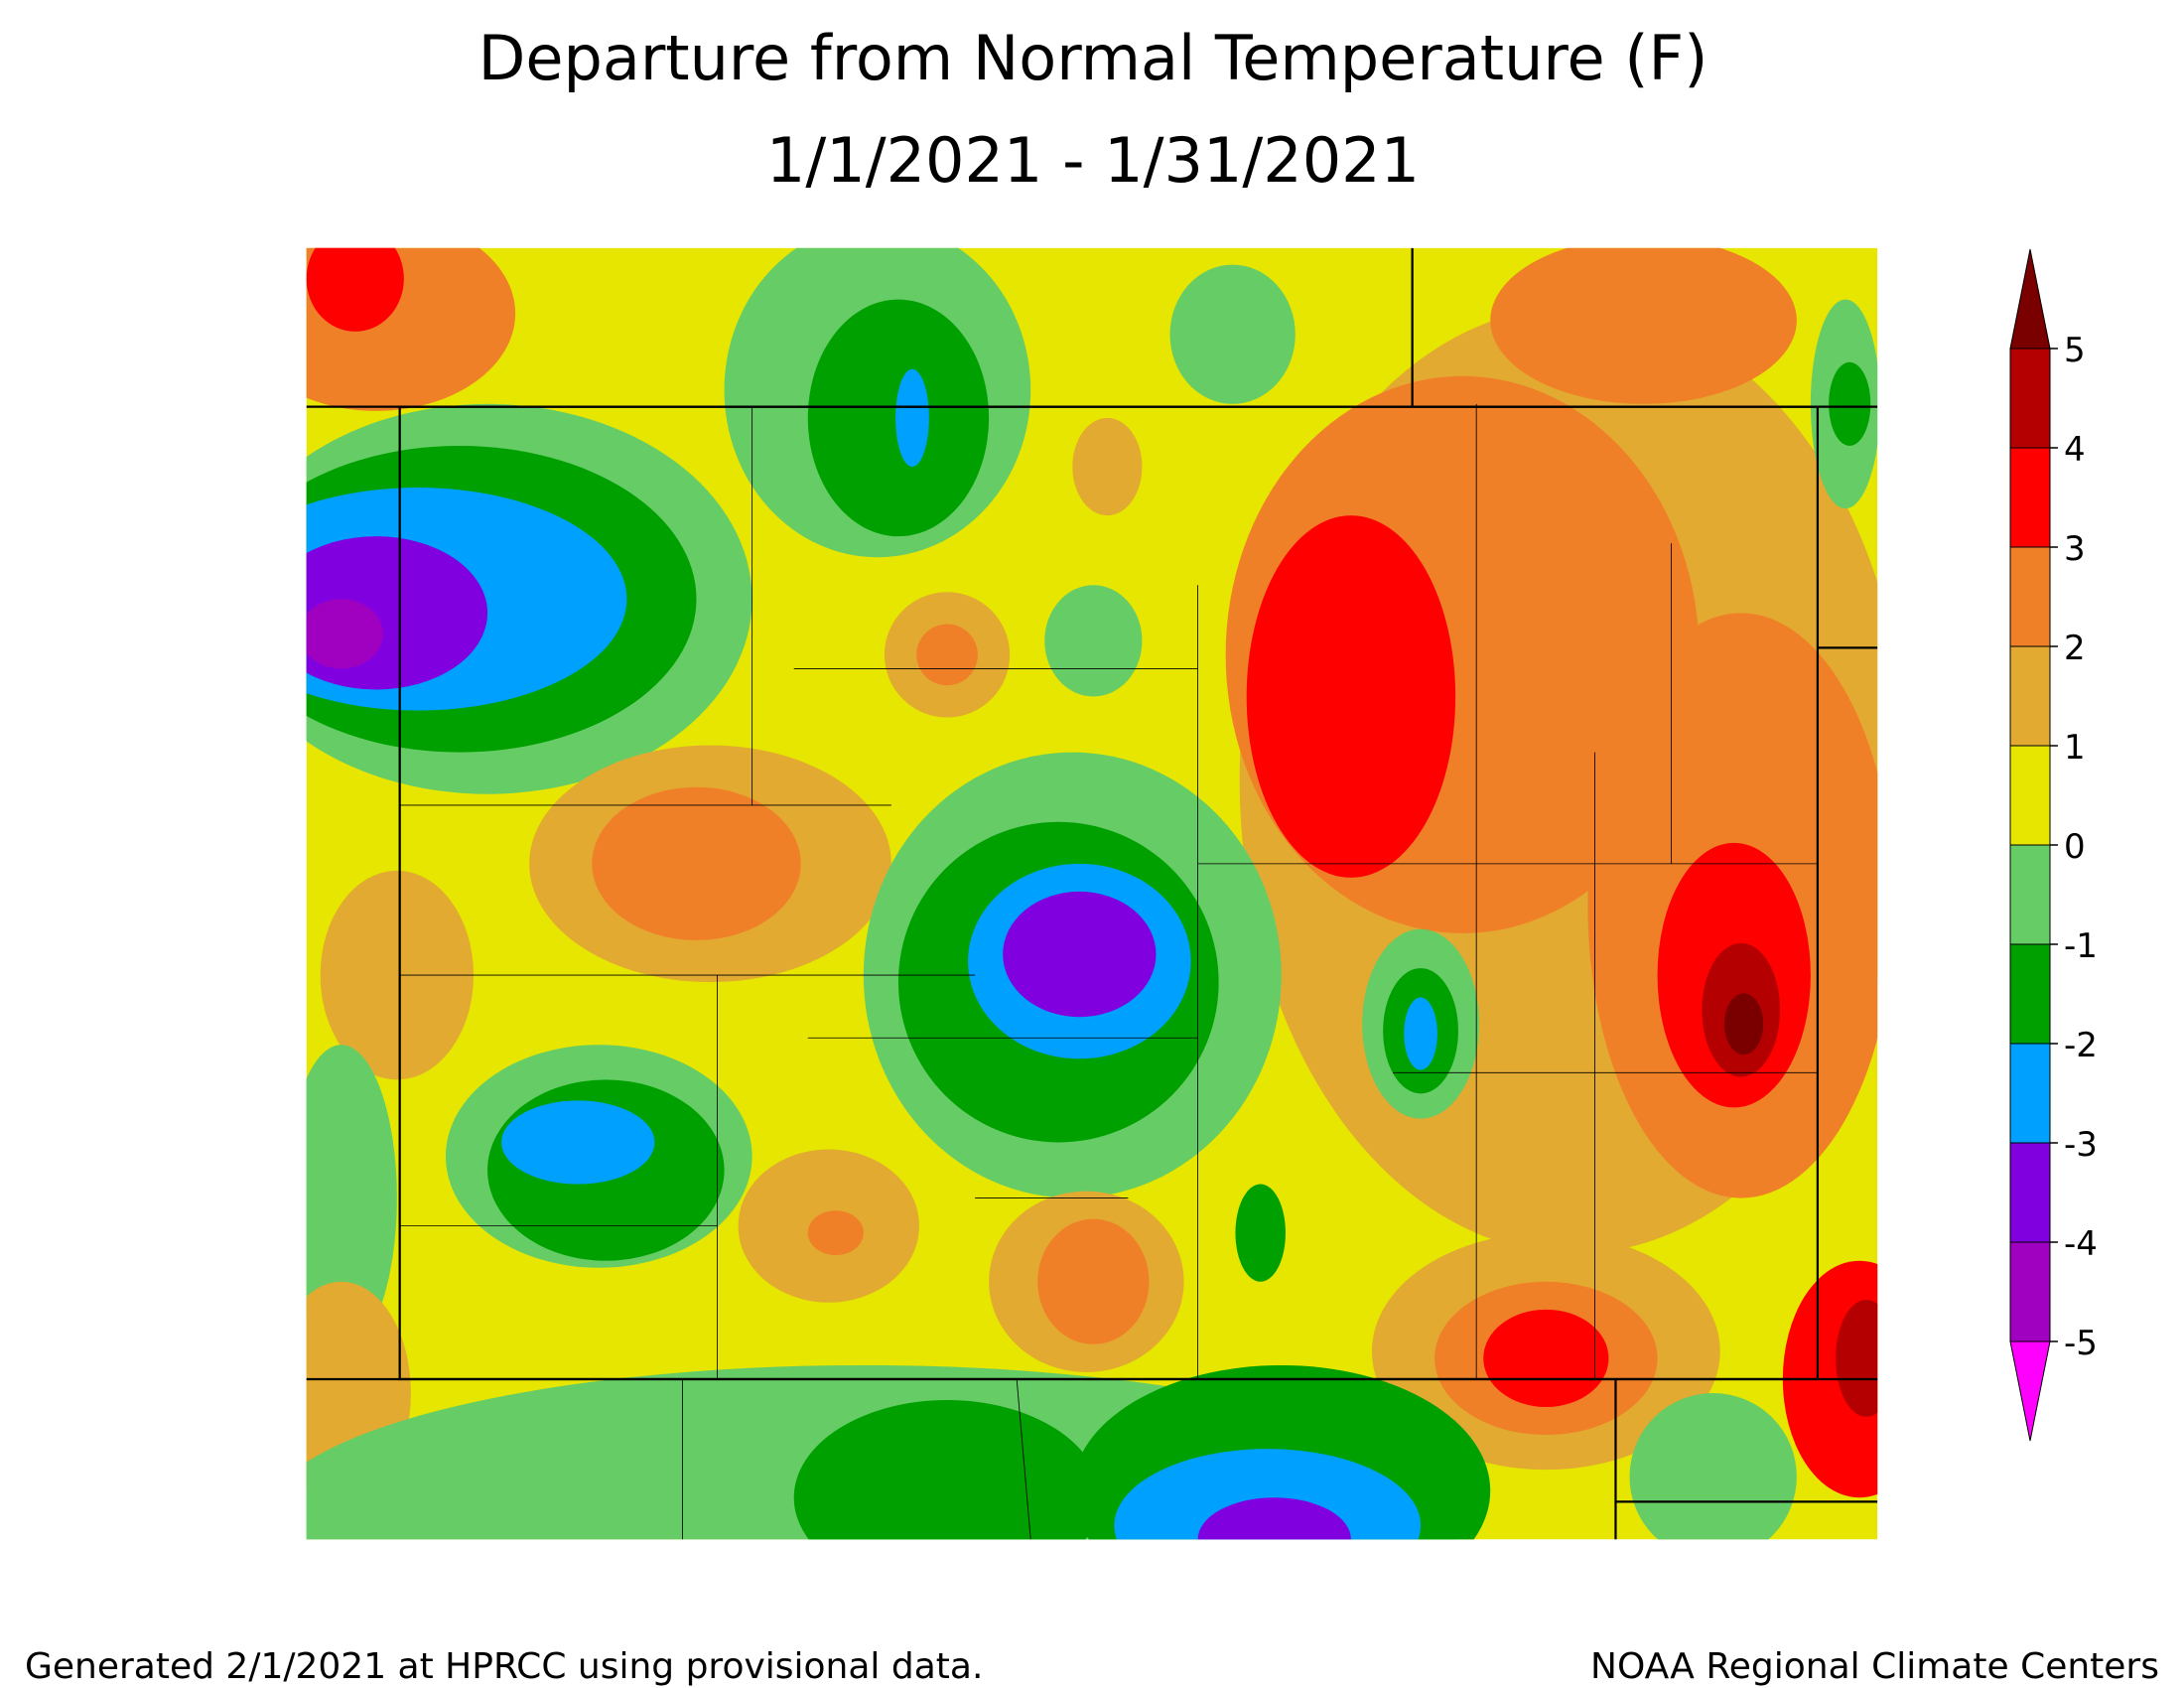 The image size is (2184, 1688). What do you see at coordinates (2081, 1244) in the screenshot?
I see `colorbar-label: -4` at bounding box center [2081, 1244].